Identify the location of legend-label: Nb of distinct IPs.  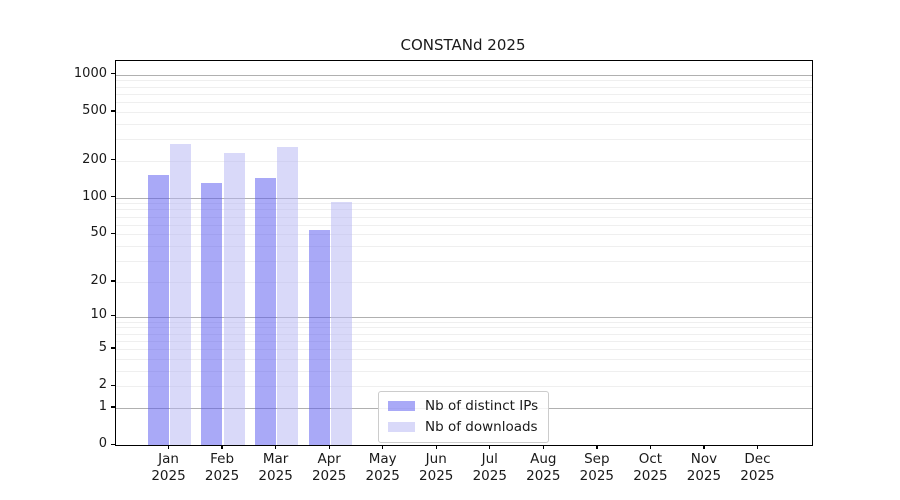
(482, 406).